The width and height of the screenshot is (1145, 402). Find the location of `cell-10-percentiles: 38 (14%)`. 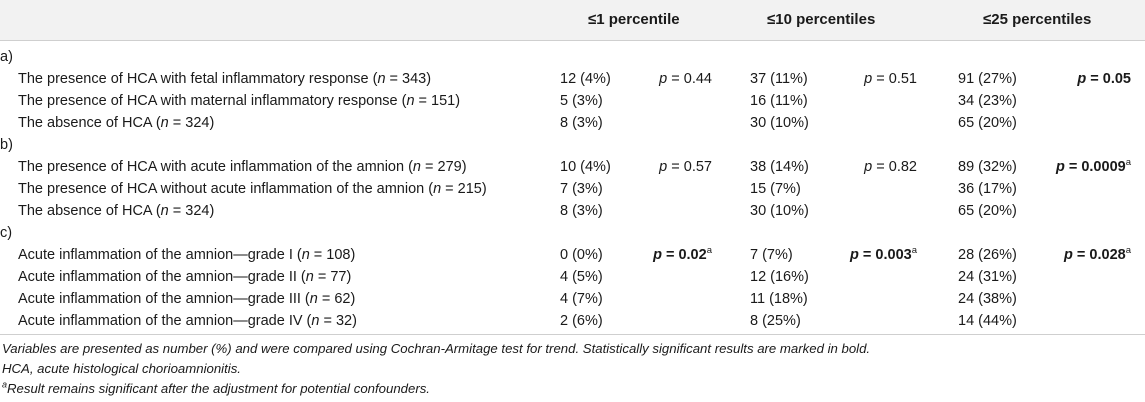

cell-10-percentiles: 38 (14%) is located at coordinates (779, 167).